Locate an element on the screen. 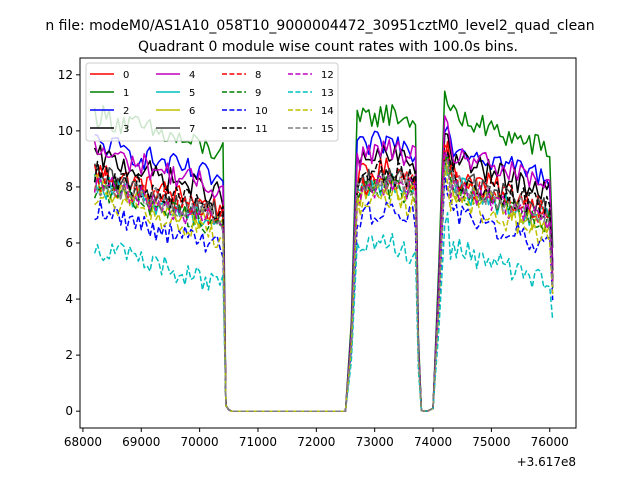 This screenshot has height=480, width=640. legend-label-2: 2 is located at coordinates (126, 111).